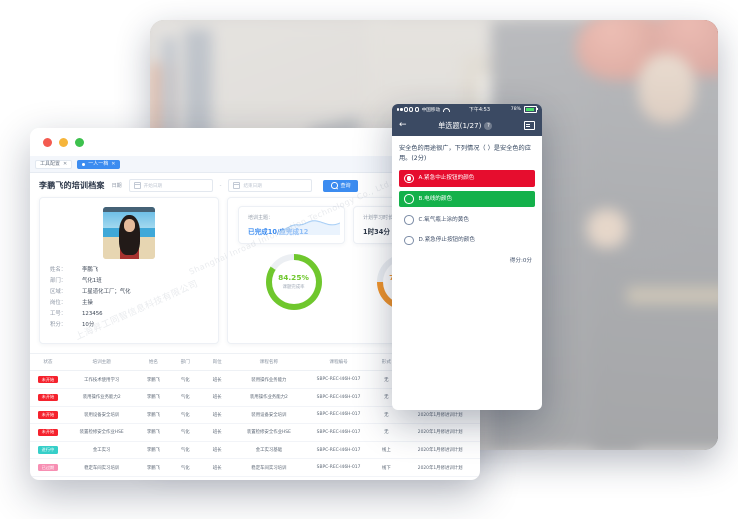 This screenshot has height=519, width=738. What do you see at coordinates (269, 432) in the screenshot?
I see `cell-course: 装置检修安全作业HSE` at bounding box center [269, 432].